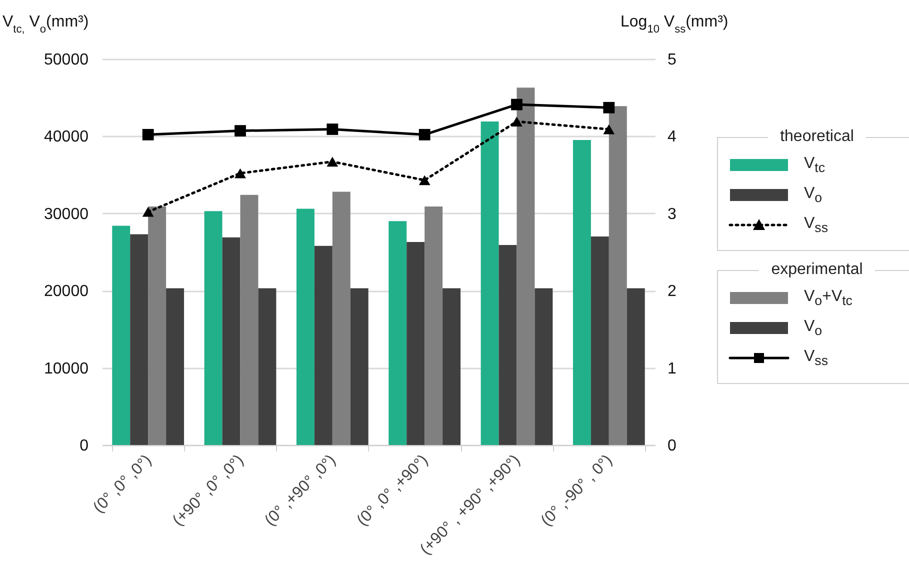 This screenshot has height=573, width=909. What do you see at coordinates (817, 137) in the screenshot?
I see `text: theoretical` at bounding box center [817, 137].